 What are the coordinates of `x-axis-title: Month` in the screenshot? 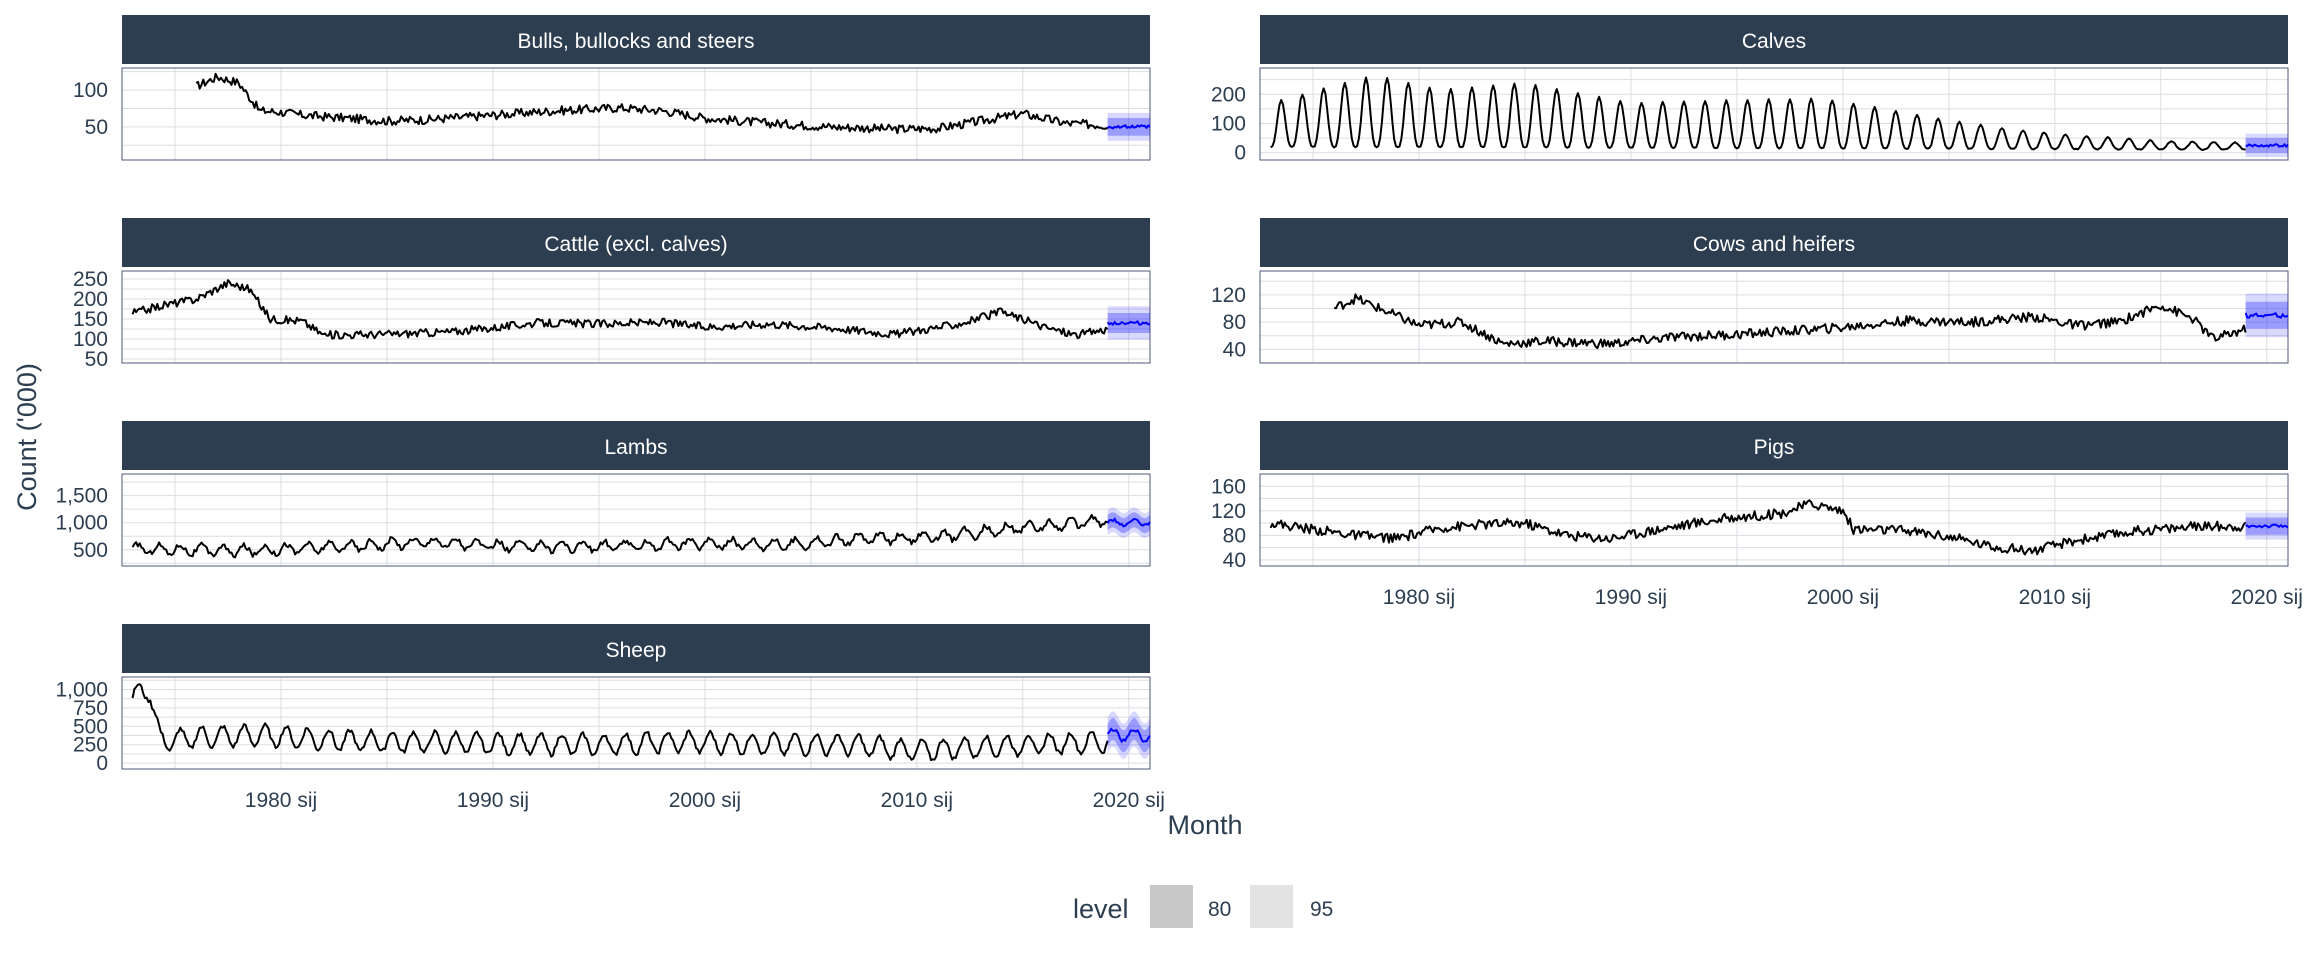 It's located at (1204, 825).